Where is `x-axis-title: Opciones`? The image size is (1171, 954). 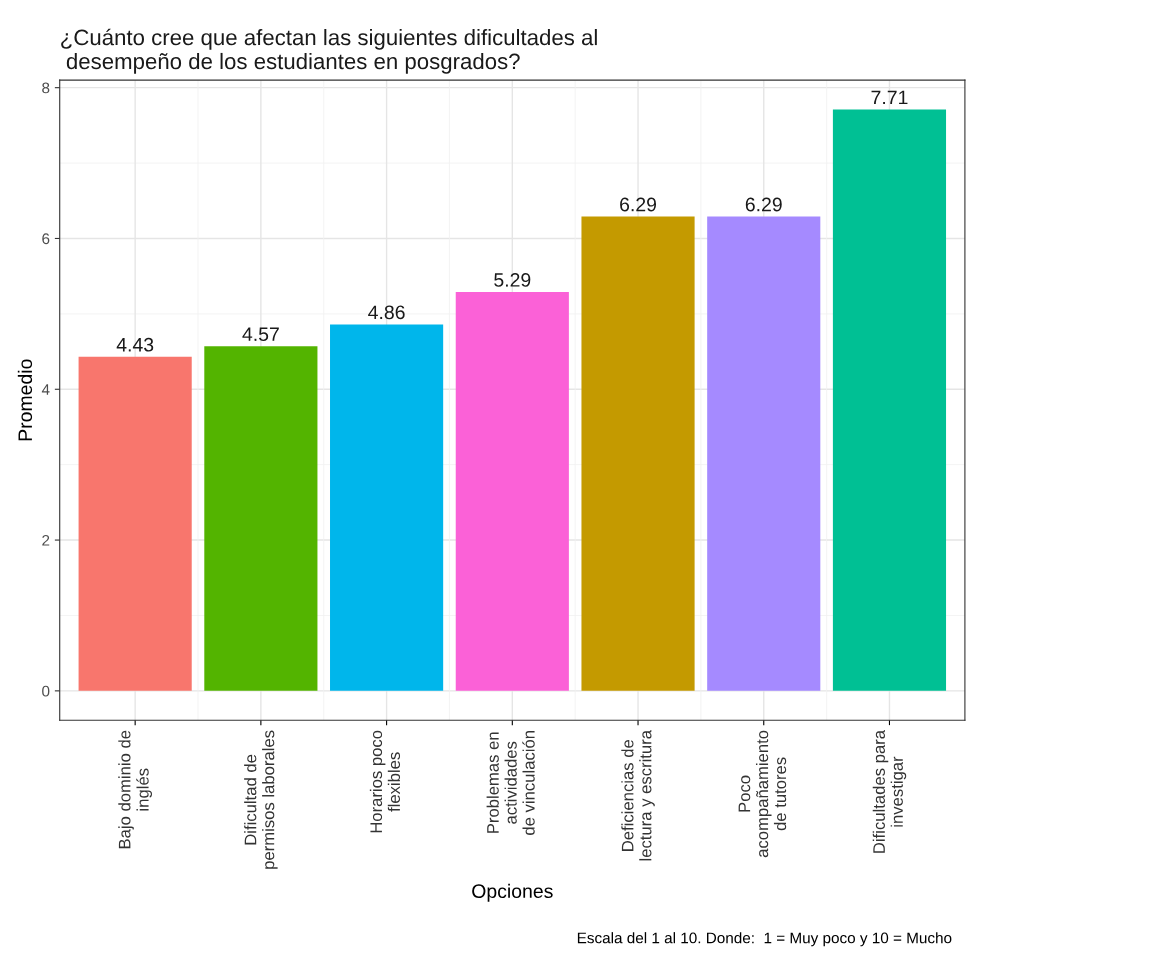
x-axis-title: Opciones is located at coordinates (512, 892).